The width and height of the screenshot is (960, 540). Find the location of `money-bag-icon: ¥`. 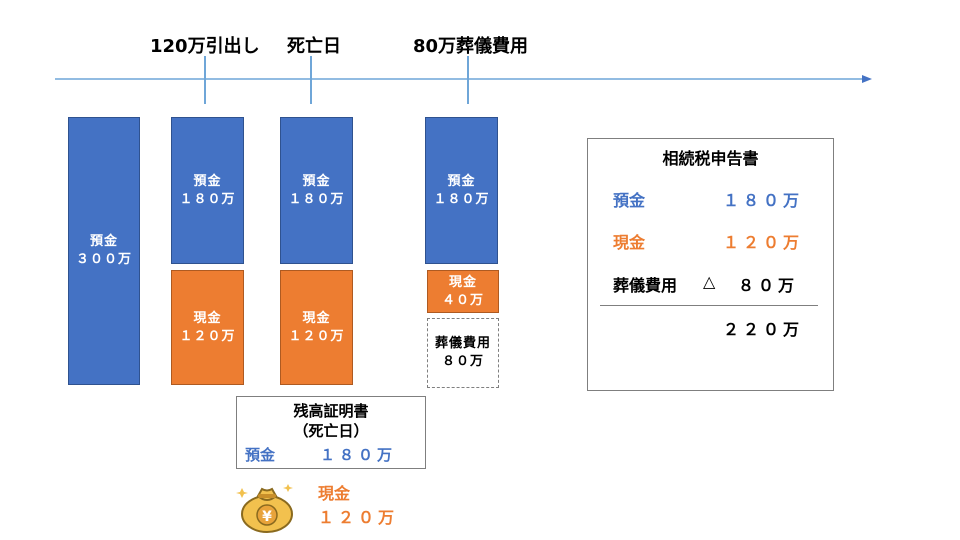

money-bag-icon: ¥ is located at coordinates (267, 508).